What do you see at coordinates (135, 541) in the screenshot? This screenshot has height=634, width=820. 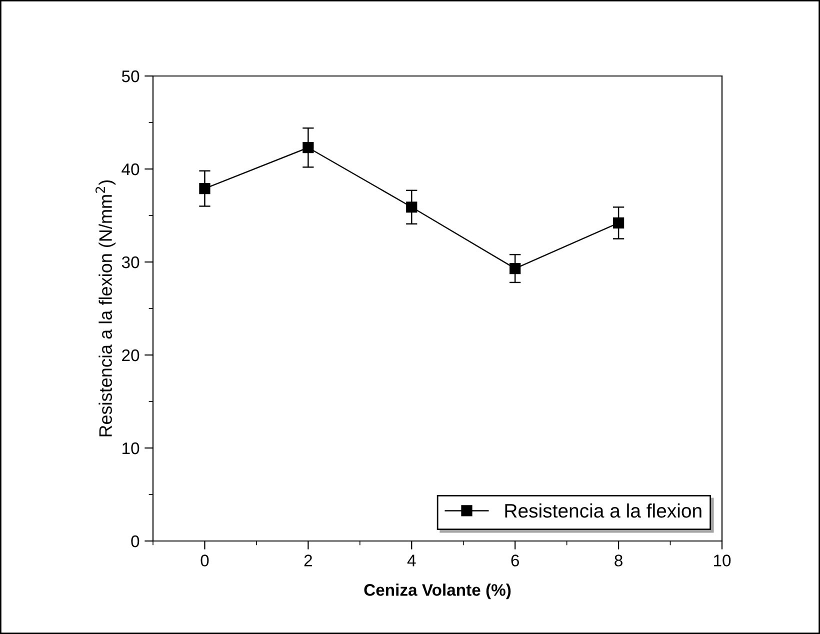 I see `y-tick-label: 0` at bounding box center [135, 541].